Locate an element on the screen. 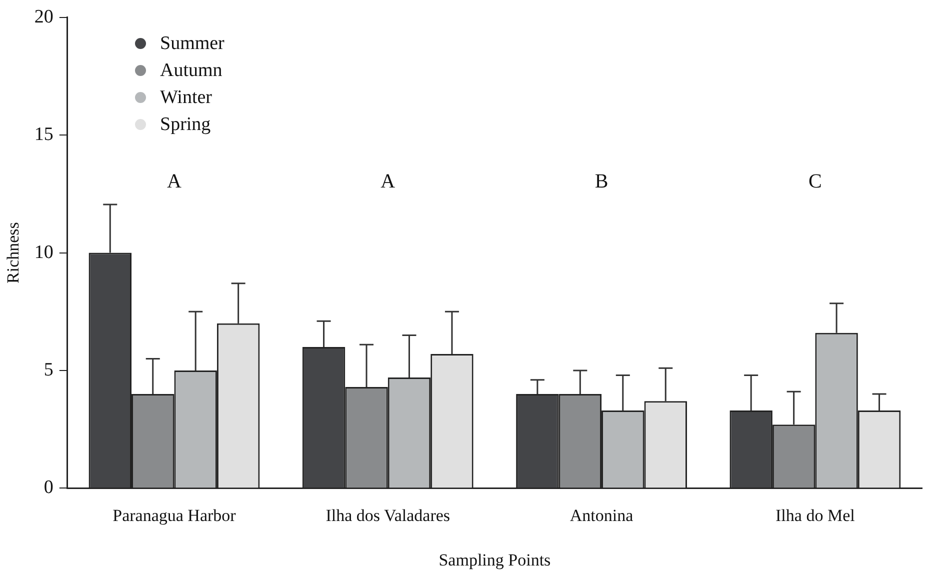 This screenshot has width=932, height=575. legend-label: Autumn is located at coordinates (191, 71).